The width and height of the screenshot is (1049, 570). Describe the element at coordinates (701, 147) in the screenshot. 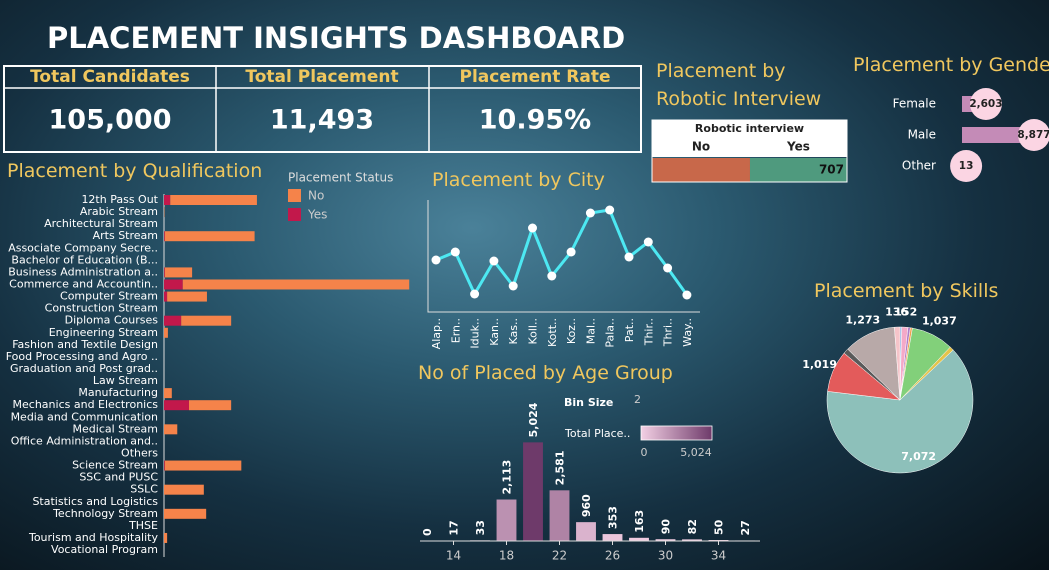

I see `column-label: No` at that location.